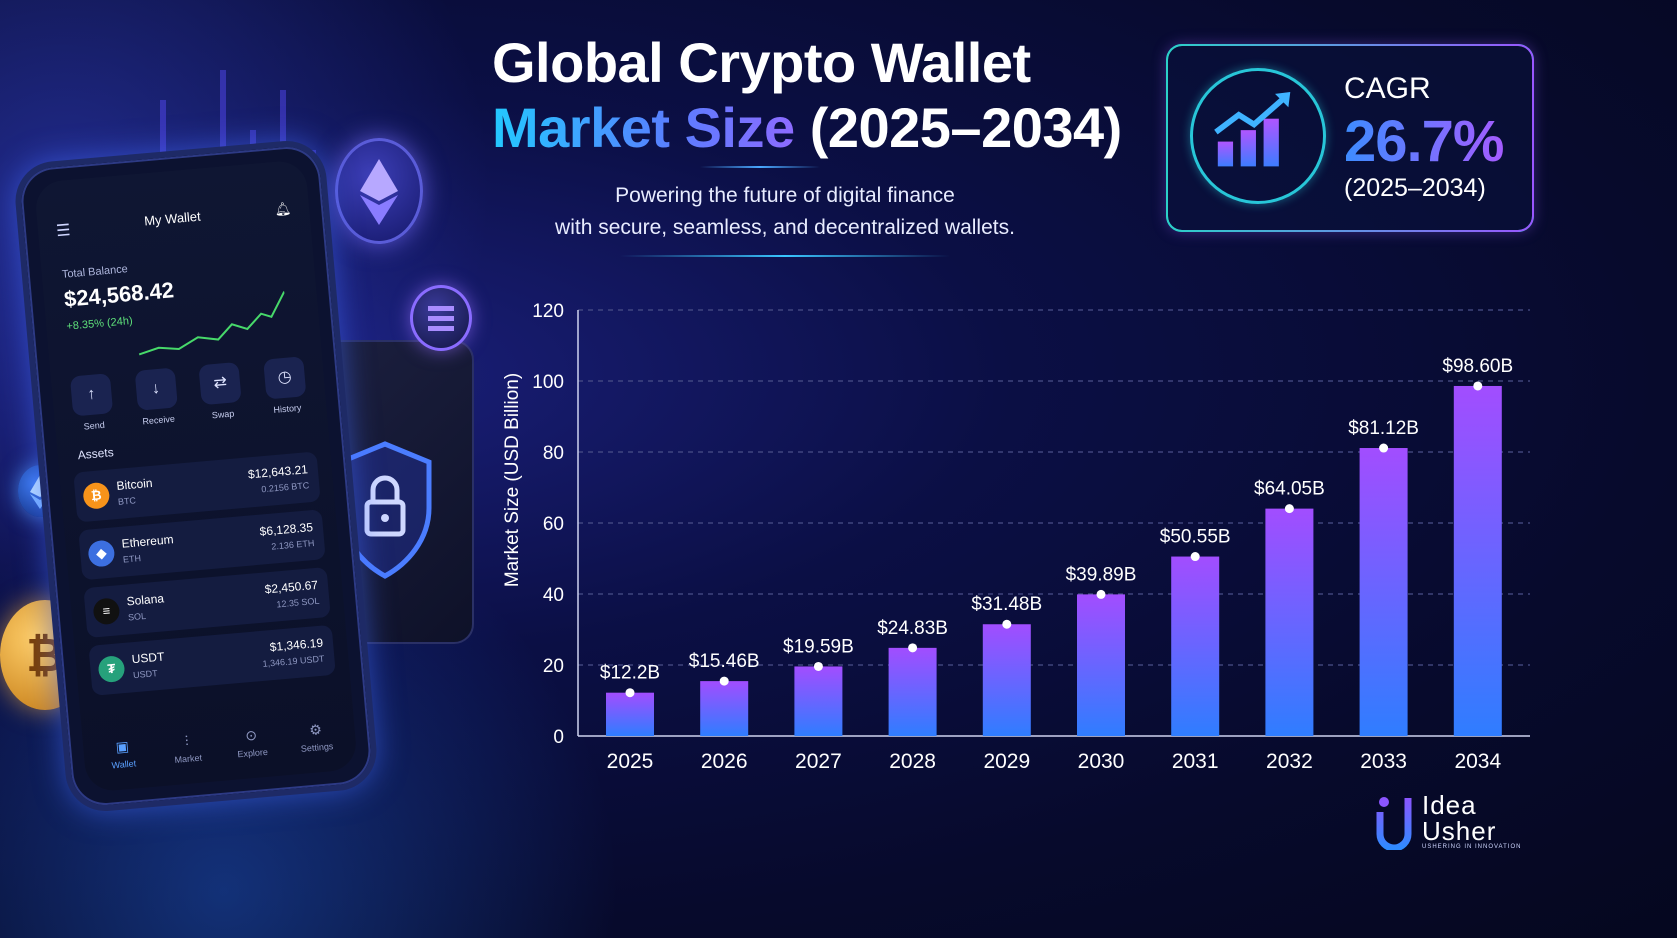 The image size is (1677, 938). Describe the element at coordinates (548, 382) in the screenshot. I see `y-tick-label: 100` at that location.